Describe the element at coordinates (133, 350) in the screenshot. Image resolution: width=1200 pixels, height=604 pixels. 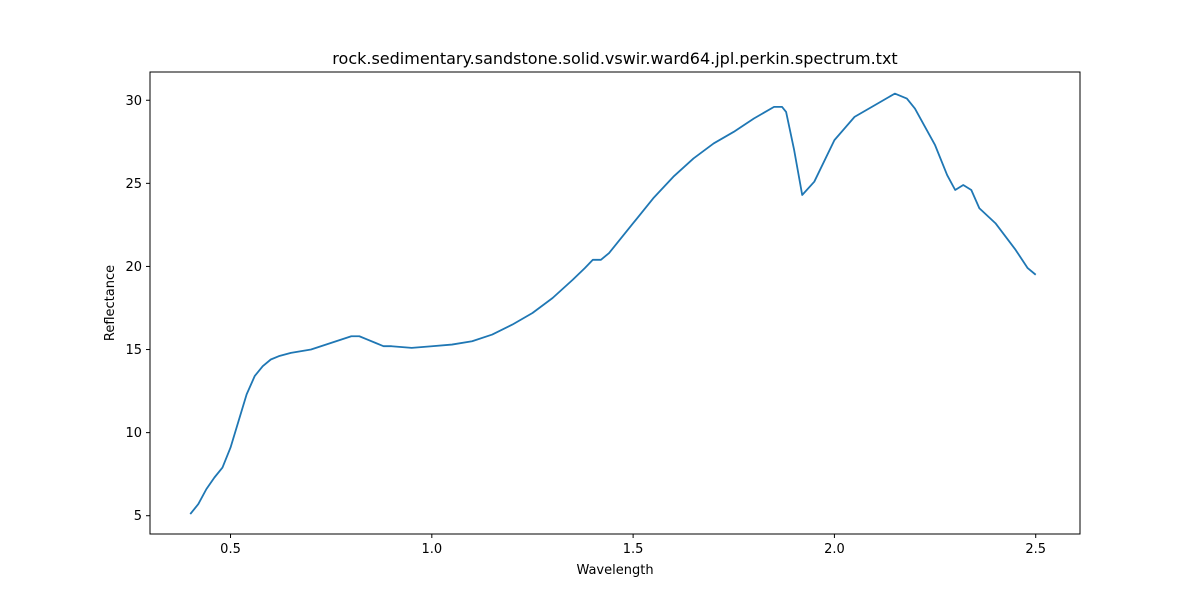
I see `y-tick-label: 15` at that location.